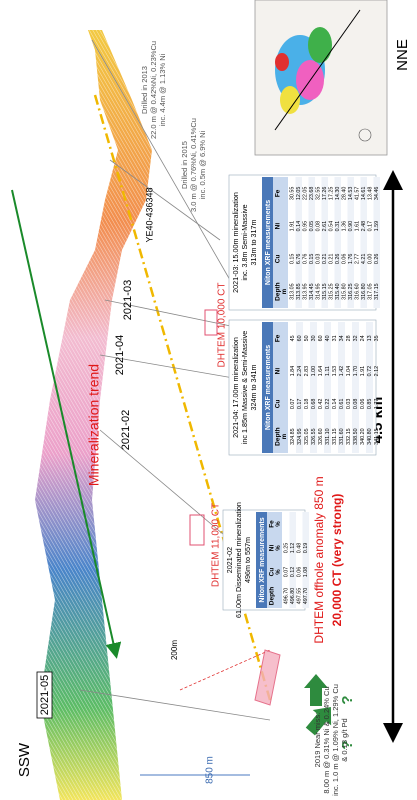  Describe the element at coordinates (210, 770) in the screenshot. I see `distance-label: 850 m` at that location.